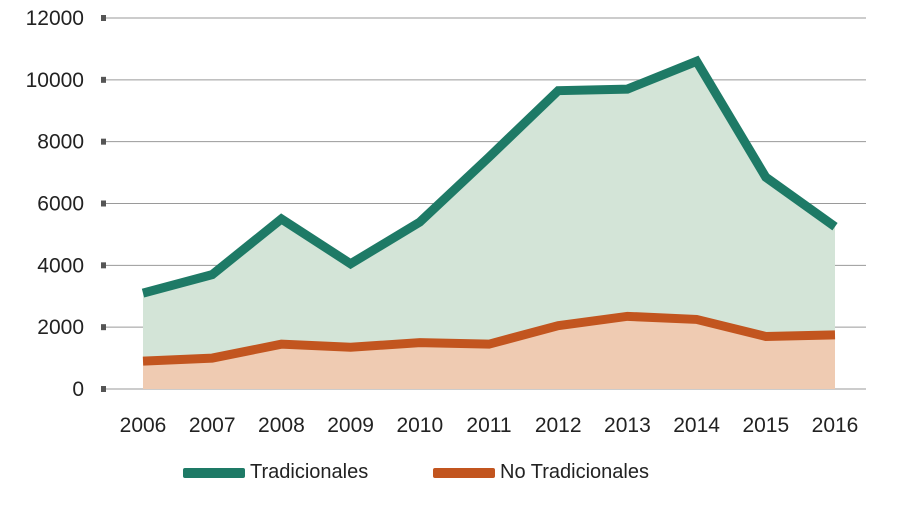  I want to click on y-axis: 0 2000 4000 6000 8000 10000 12000, so click(66, 204).